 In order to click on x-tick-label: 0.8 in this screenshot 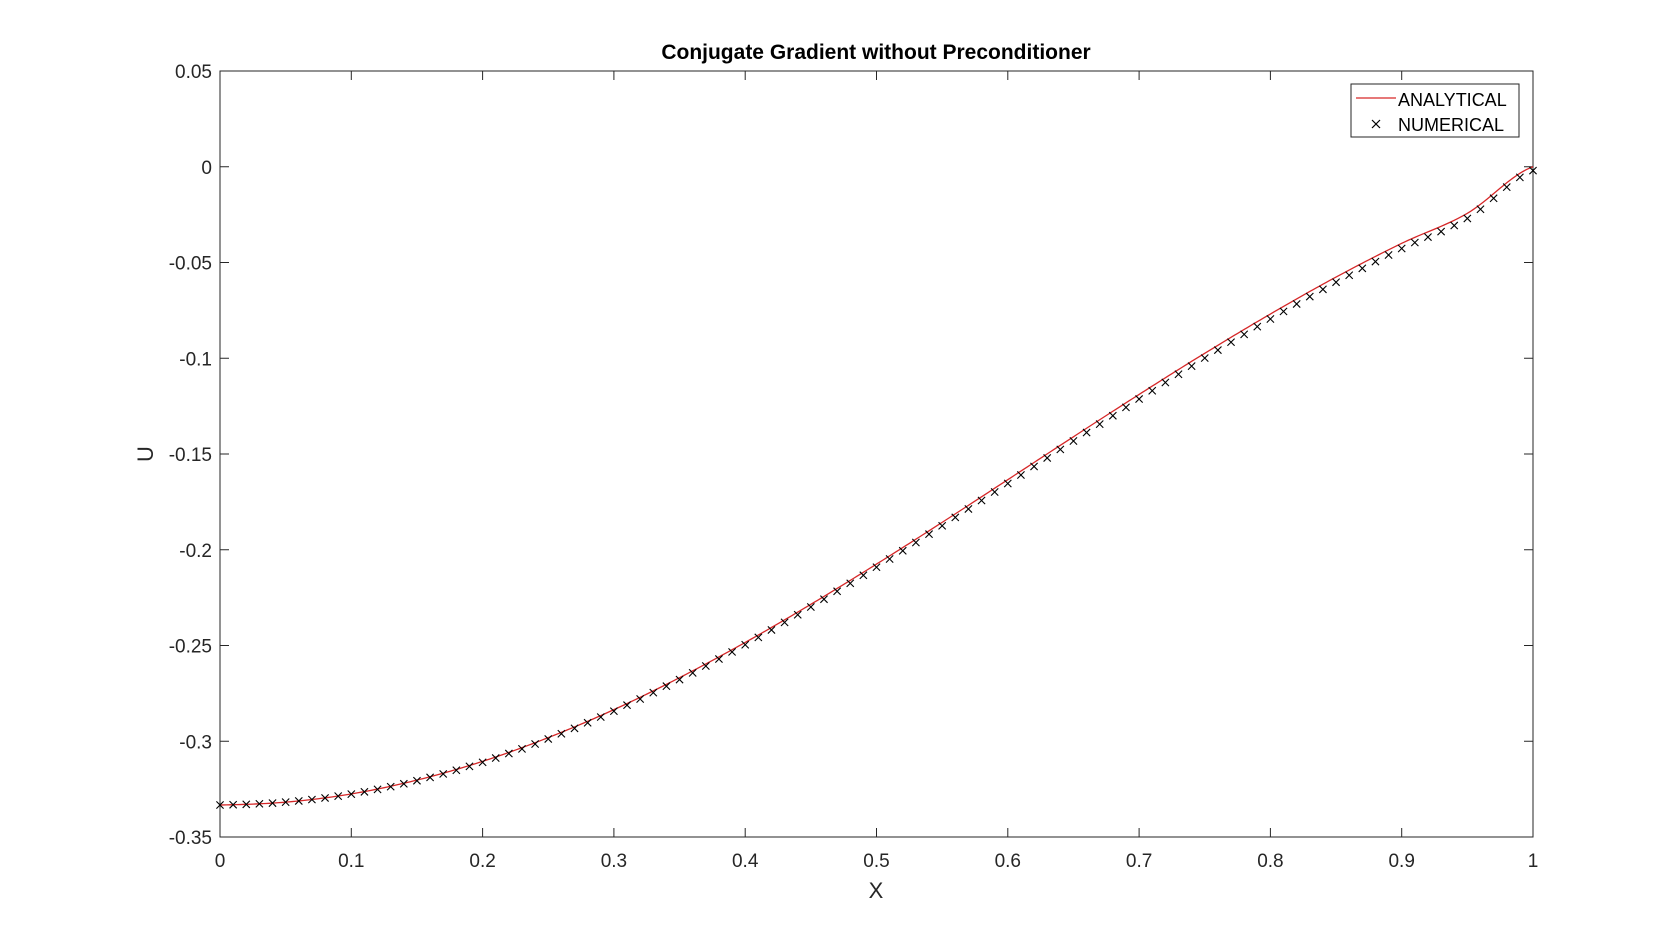, I will do `click(1270, 861)`.